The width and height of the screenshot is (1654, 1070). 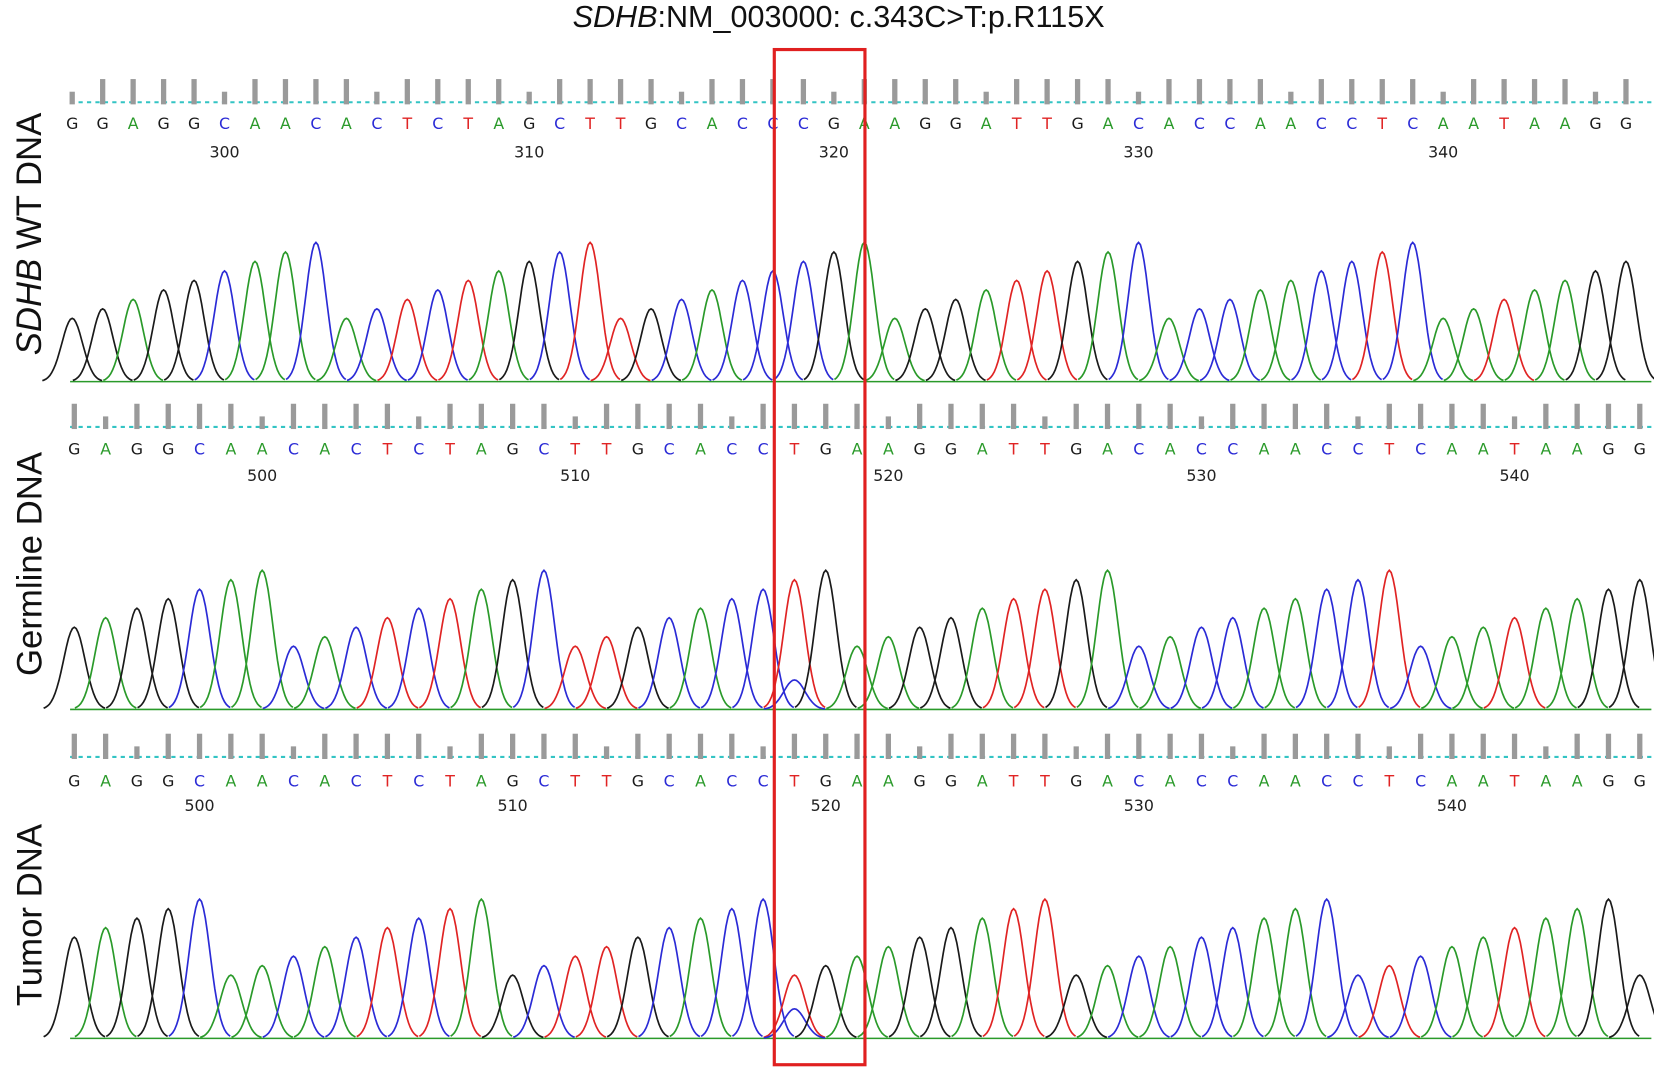 I want to click on position-label: 520, so click(x=888, y=475).